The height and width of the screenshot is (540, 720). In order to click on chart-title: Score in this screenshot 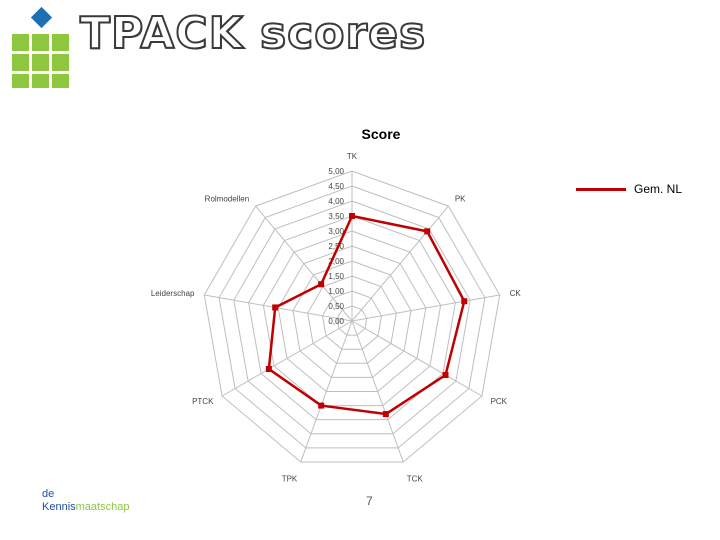, I will do `click(381, 134)`.